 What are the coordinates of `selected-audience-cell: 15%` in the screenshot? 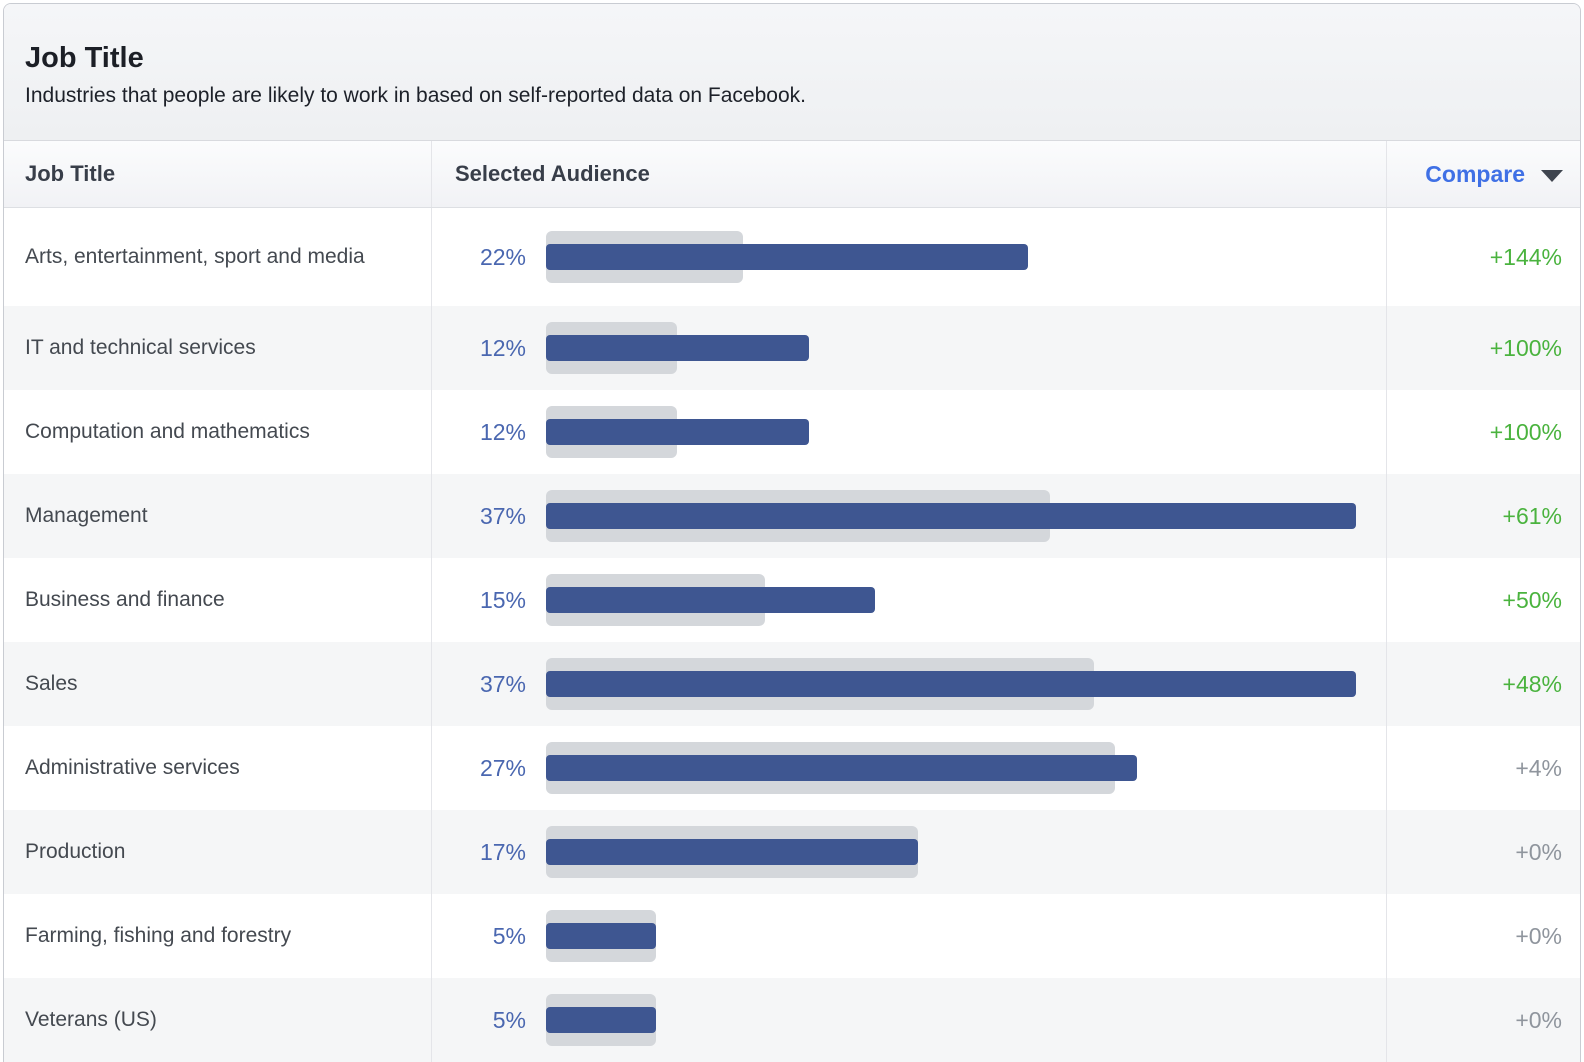 It's located at (909, 600).